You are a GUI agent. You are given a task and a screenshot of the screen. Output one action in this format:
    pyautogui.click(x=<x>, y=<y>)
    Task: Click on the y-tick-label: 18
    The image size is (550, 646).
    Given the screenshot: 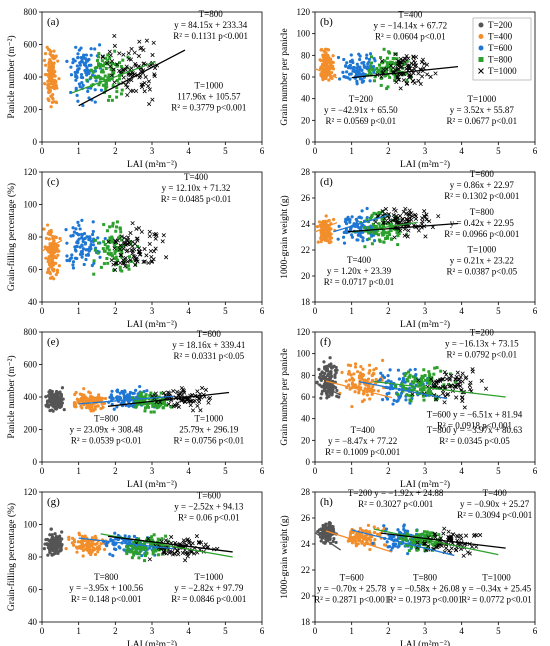 What is the action you would take?
    pyautogui.click(x=306, y=302)
    